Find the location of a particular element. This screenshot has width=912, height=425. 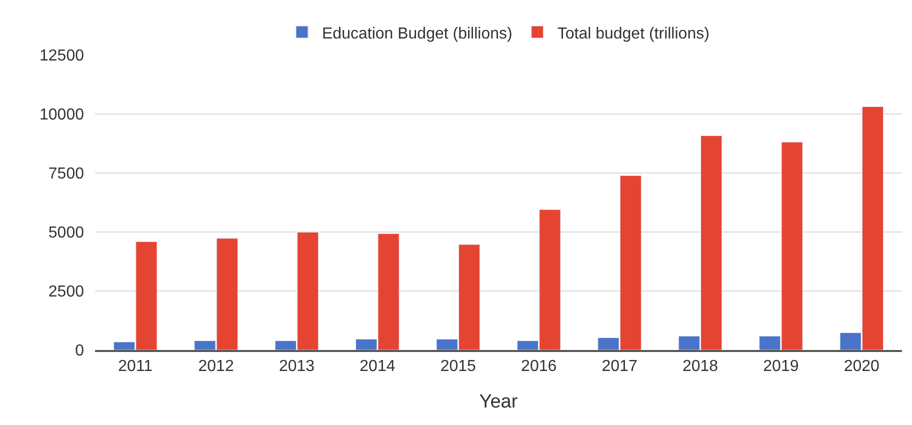

x-axis-title: Year is located at coordinates (498, 402).